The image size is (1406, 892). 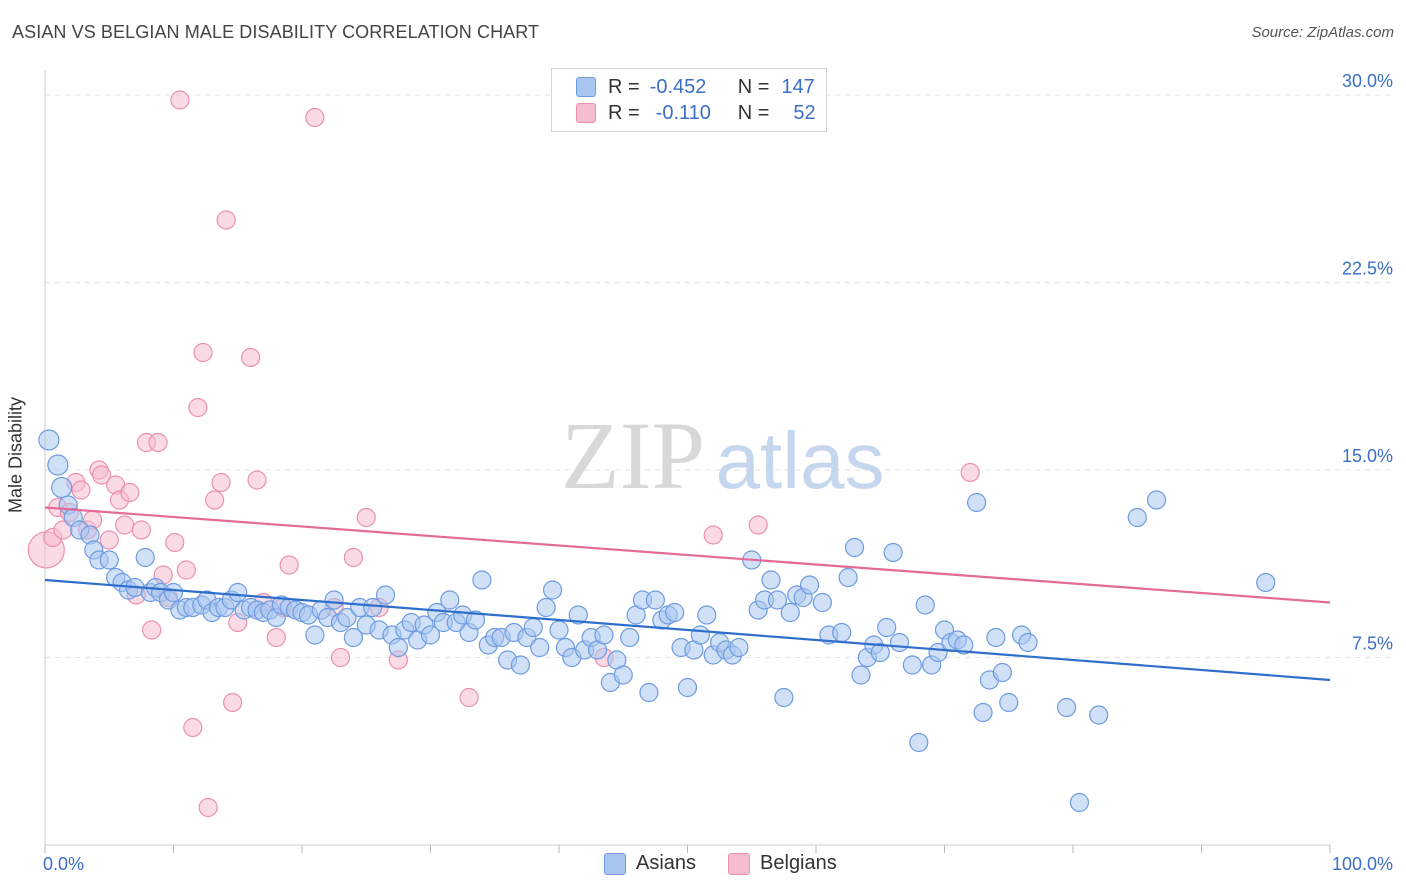 I want to click on source-label: Source: ZipAtlas.com, so click(x=1322, y=32).